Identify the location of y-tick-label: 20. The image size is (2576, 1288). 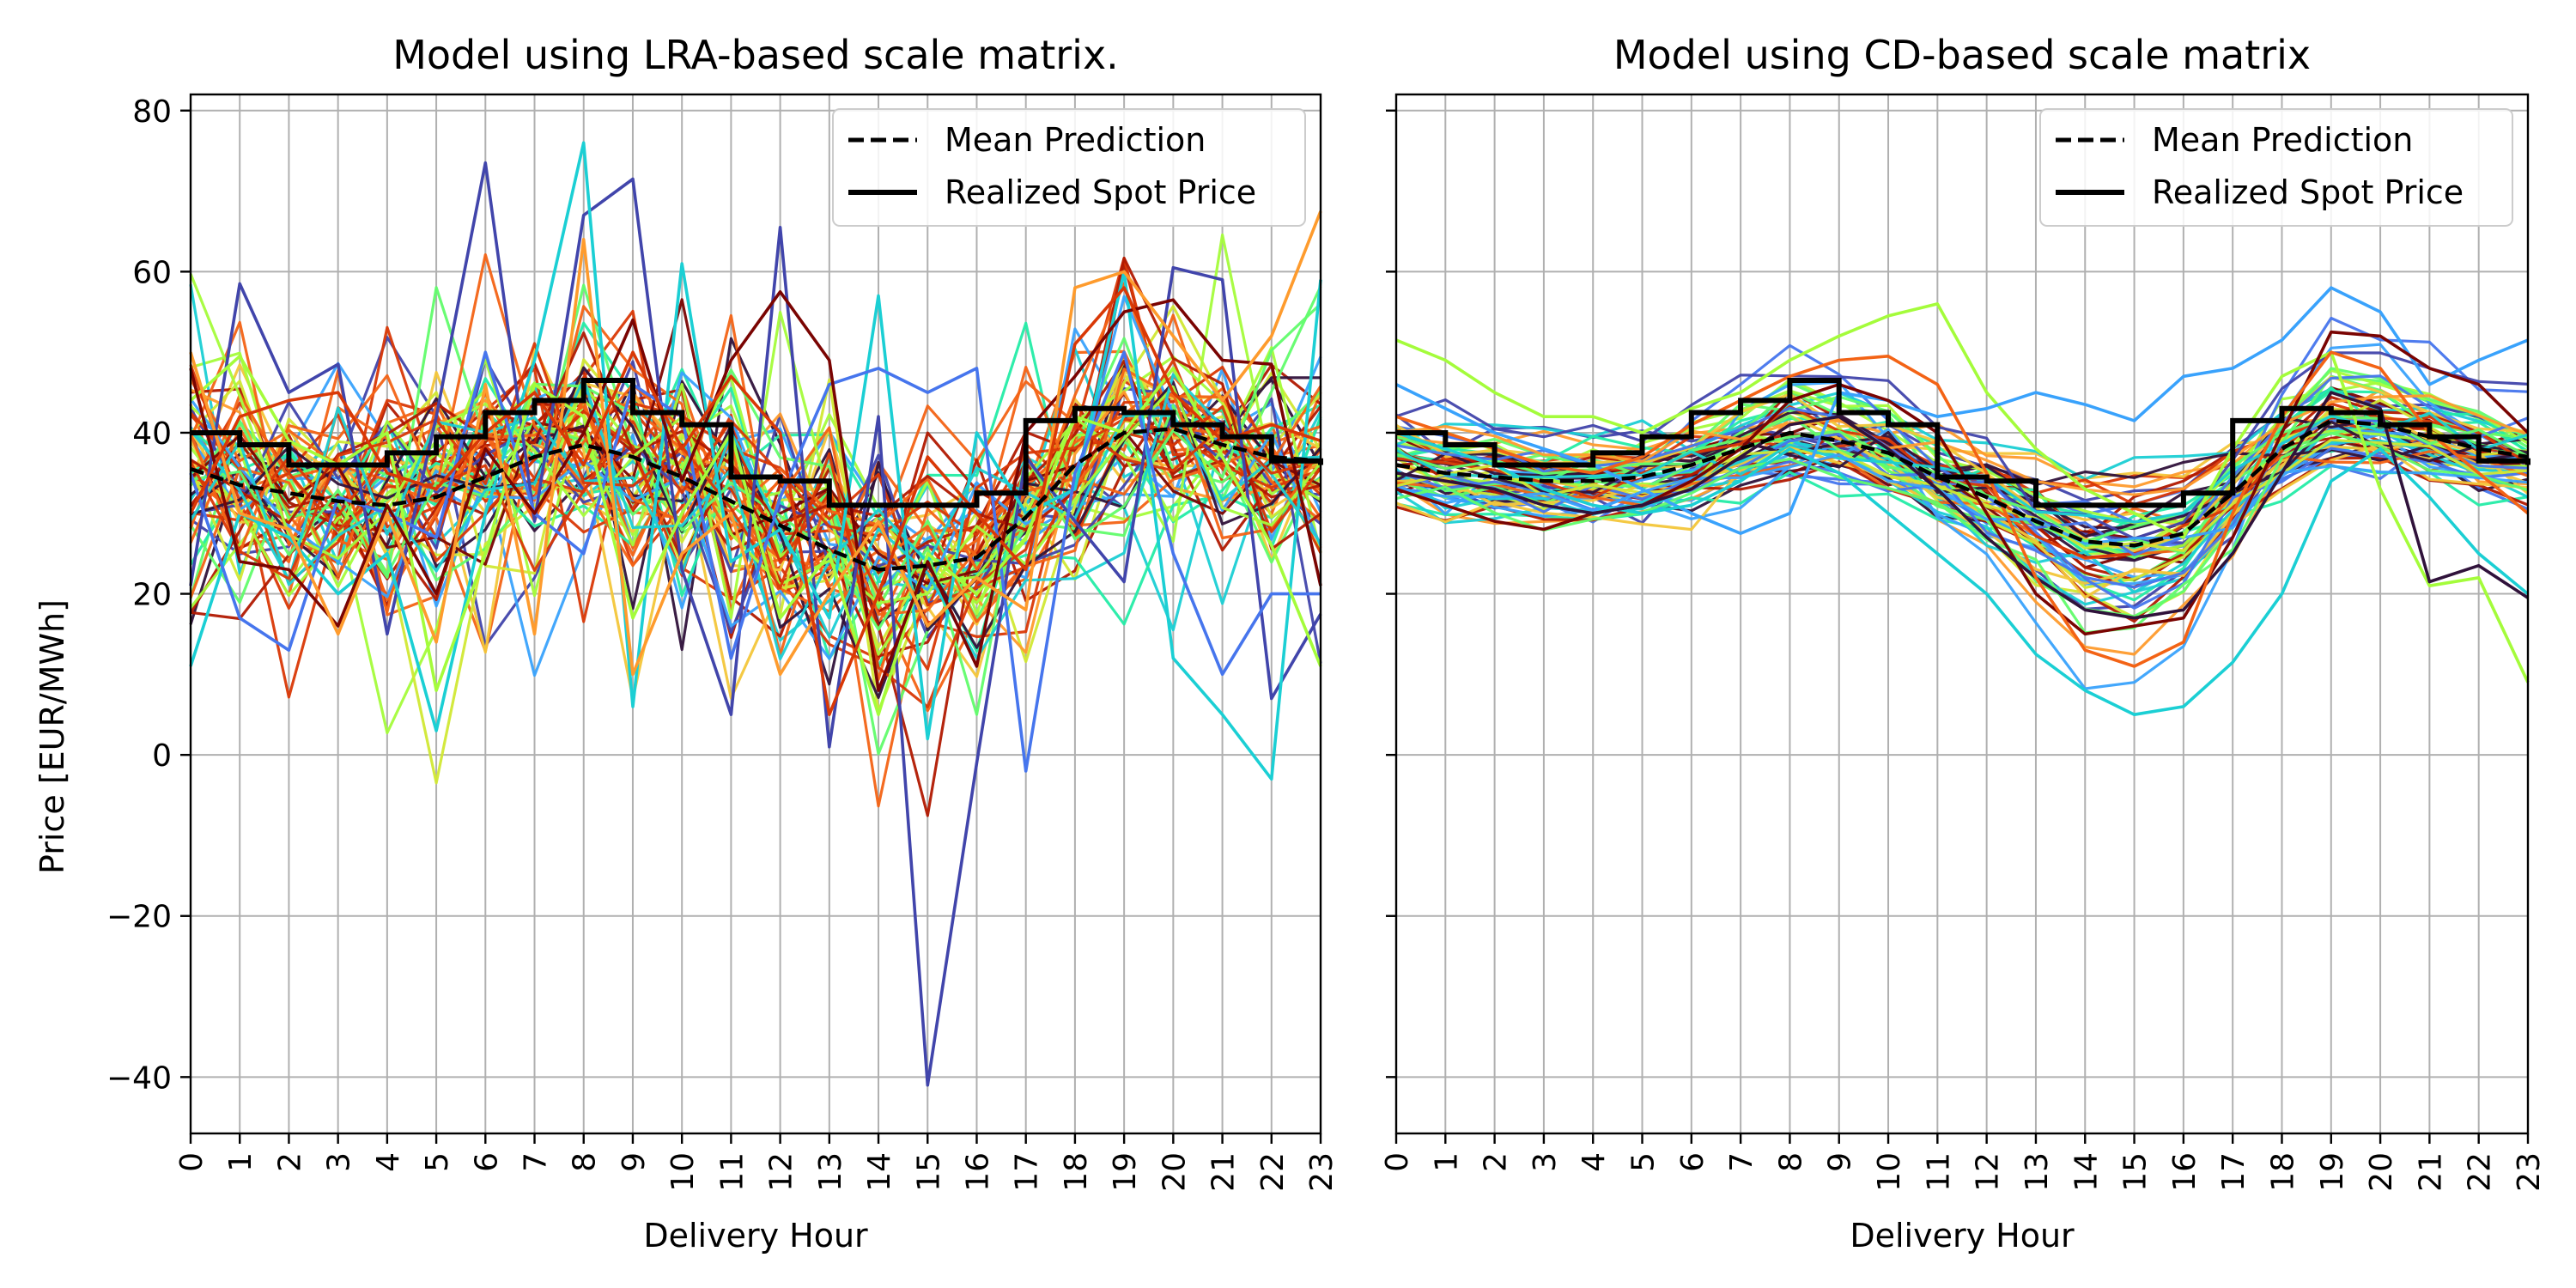
(152, 596).